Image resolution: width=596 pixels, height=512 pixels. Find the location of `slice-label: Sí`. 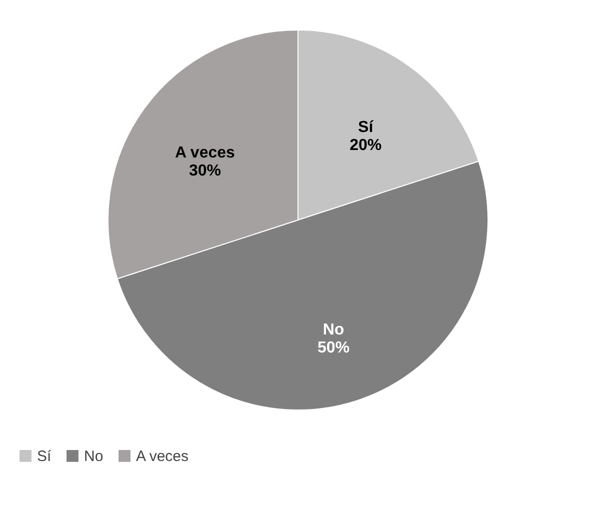

slice-label: Sí is located at coordinates (366, 127).